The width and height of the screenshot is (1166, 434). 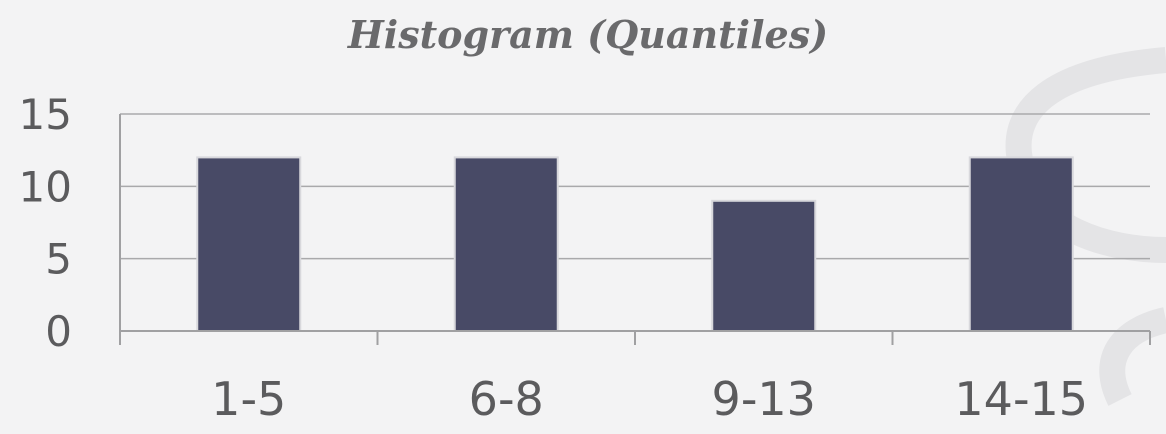 What do you see at coordinates (506, 399) in the screenshot?
I see `x-category-label: 6-8` at bounding box center [506, 399].